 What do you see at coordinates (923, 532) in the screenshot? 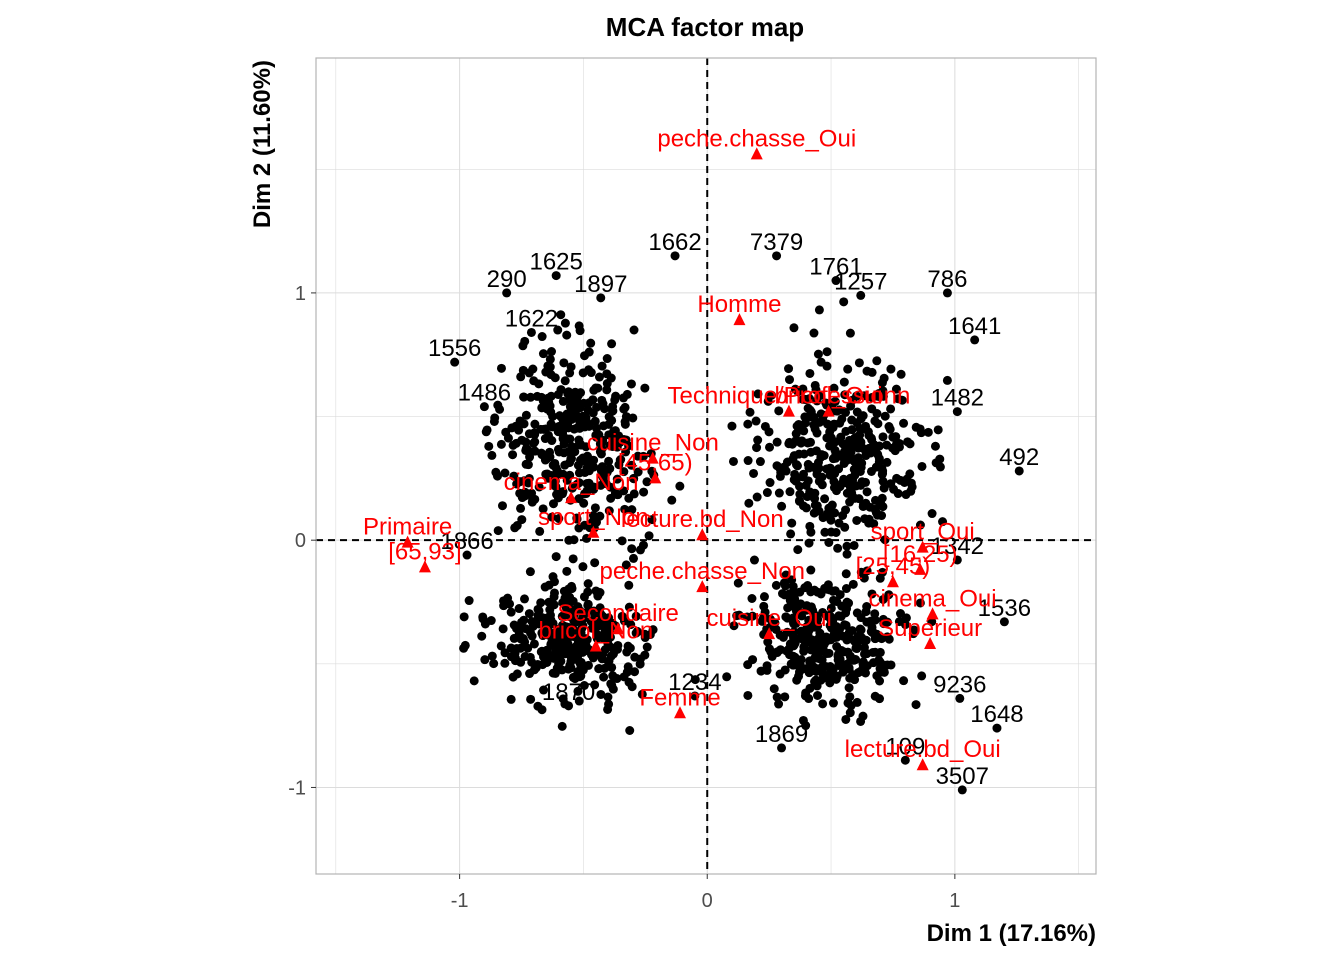
I see `category-label: sport_Oui` at bounding box center [923, 532].